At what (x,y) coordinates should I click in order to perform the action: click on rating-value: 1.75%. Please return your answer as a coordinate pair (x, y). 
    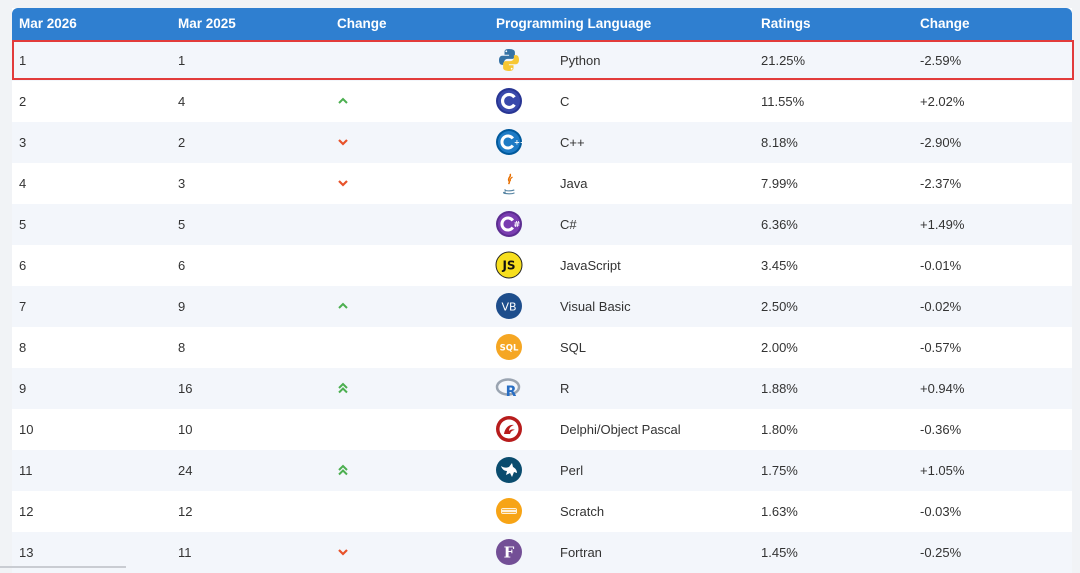
    Looking at the image, I should click on (779, 470).